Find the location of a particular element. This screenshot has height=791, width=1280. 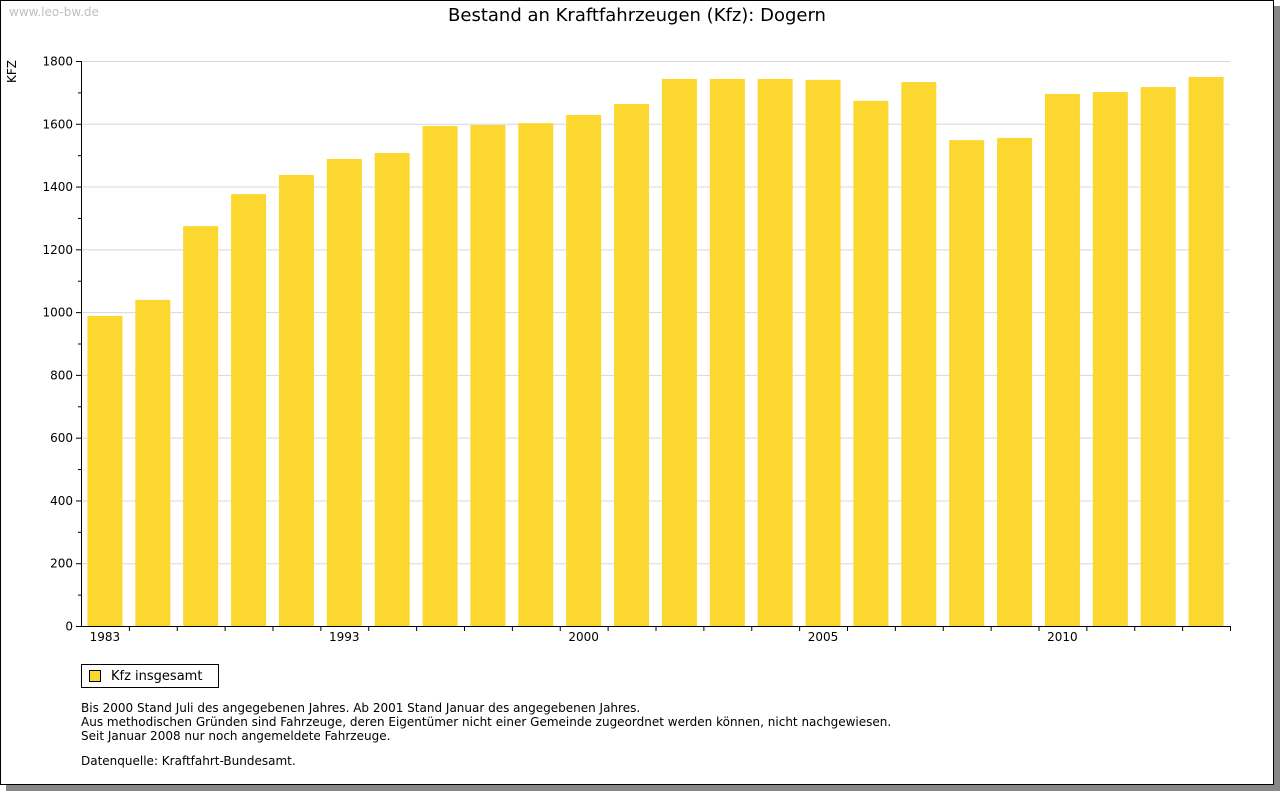

x-tick-label: 2000 is located at coordinates (583, 637).